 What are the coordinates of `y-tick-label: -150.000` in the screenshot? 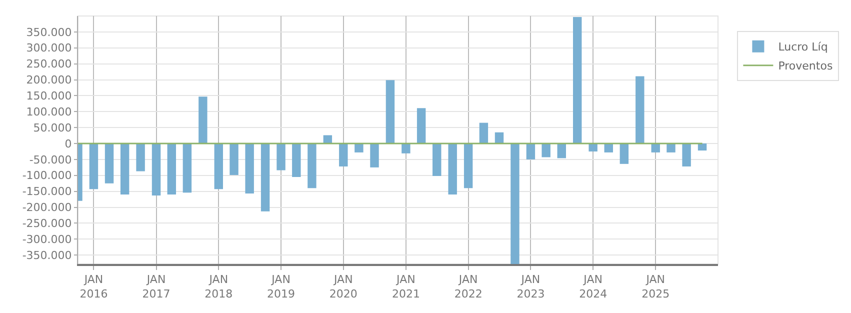 It's located at (47, 191).